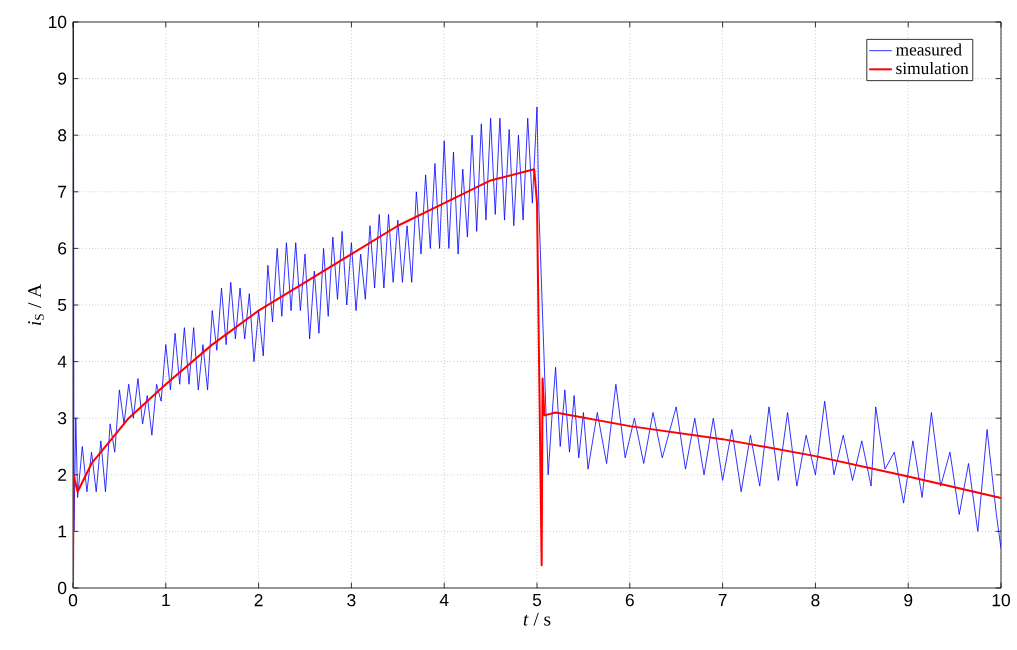  What do you see at coordinates (928, 49) in the screenshot?
I see `legend-label: measured` at bounding box center [928, 49].